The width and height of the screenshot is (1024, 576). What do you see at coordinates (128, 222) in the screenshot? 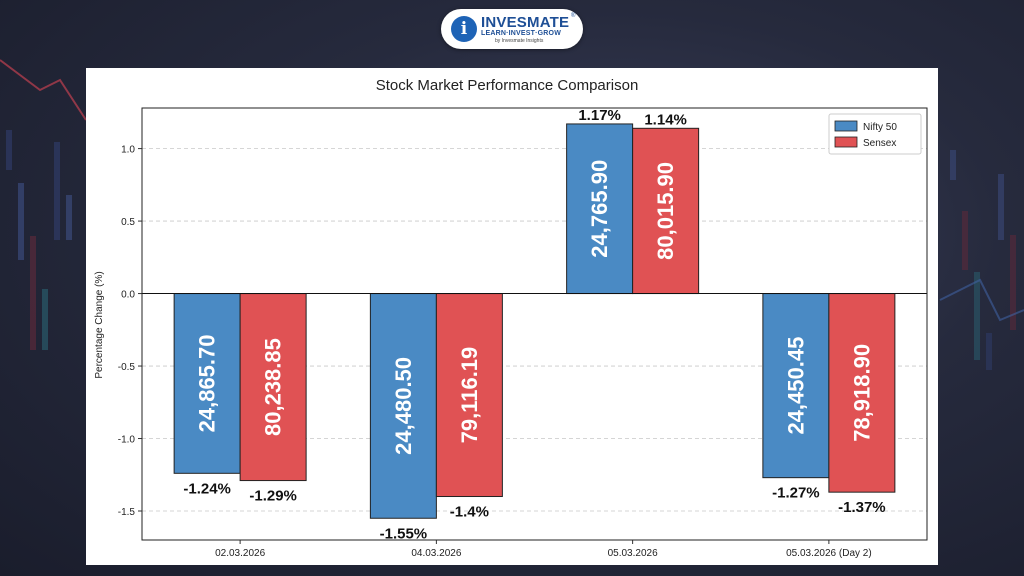
I see `y-tick-label: 0.5` at bounding box center [128, 222].